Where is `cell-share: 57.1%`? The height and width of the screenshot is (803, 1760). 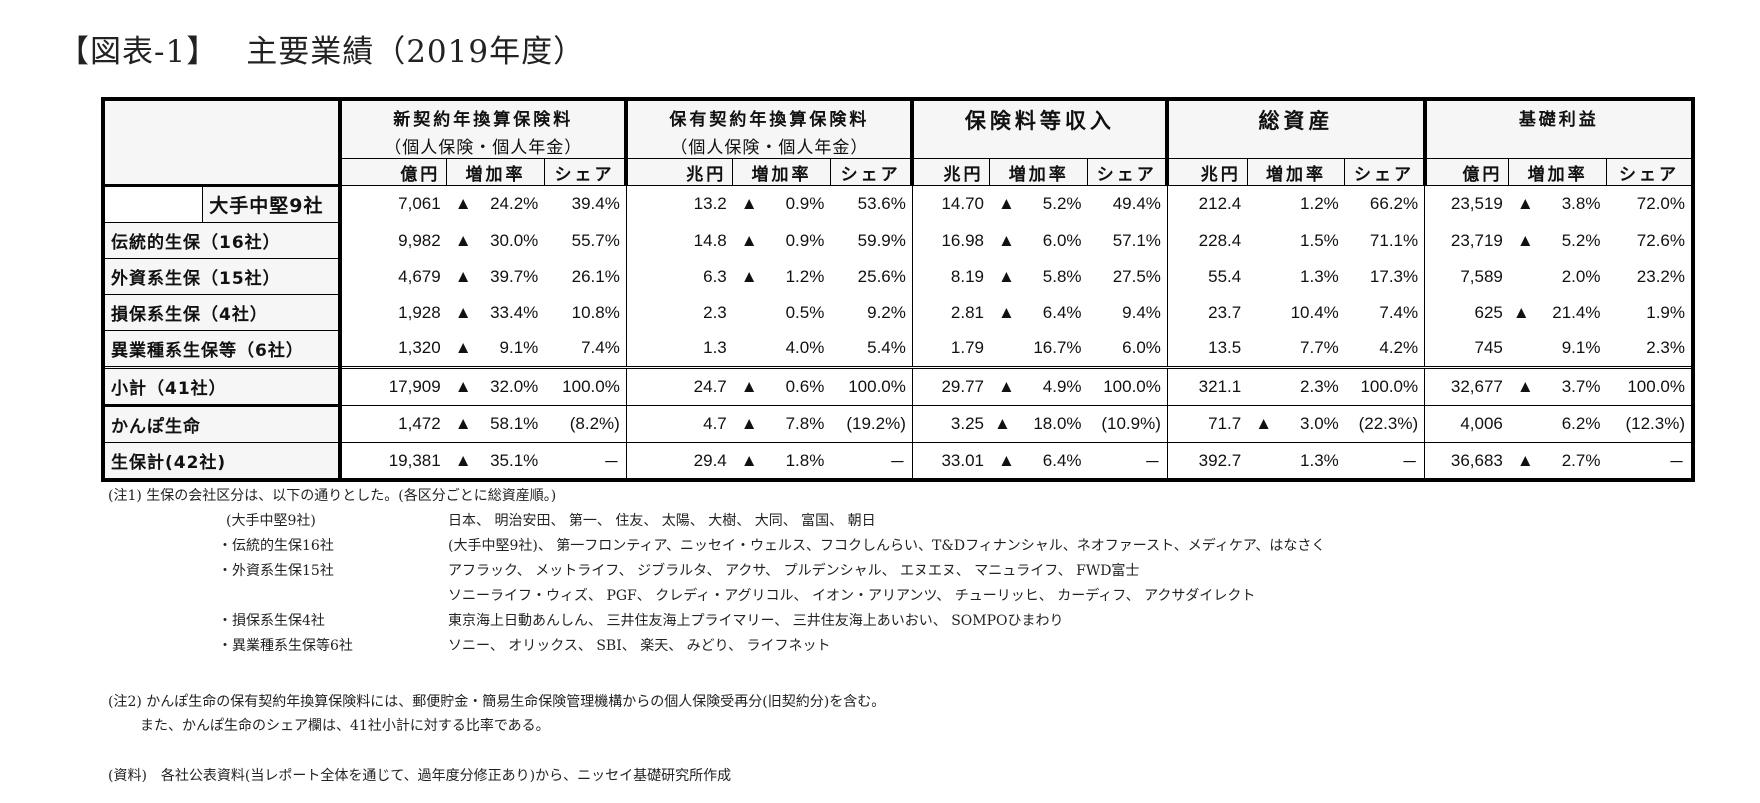
cell-share: 57.1% is located at coordinates (1136, 240).